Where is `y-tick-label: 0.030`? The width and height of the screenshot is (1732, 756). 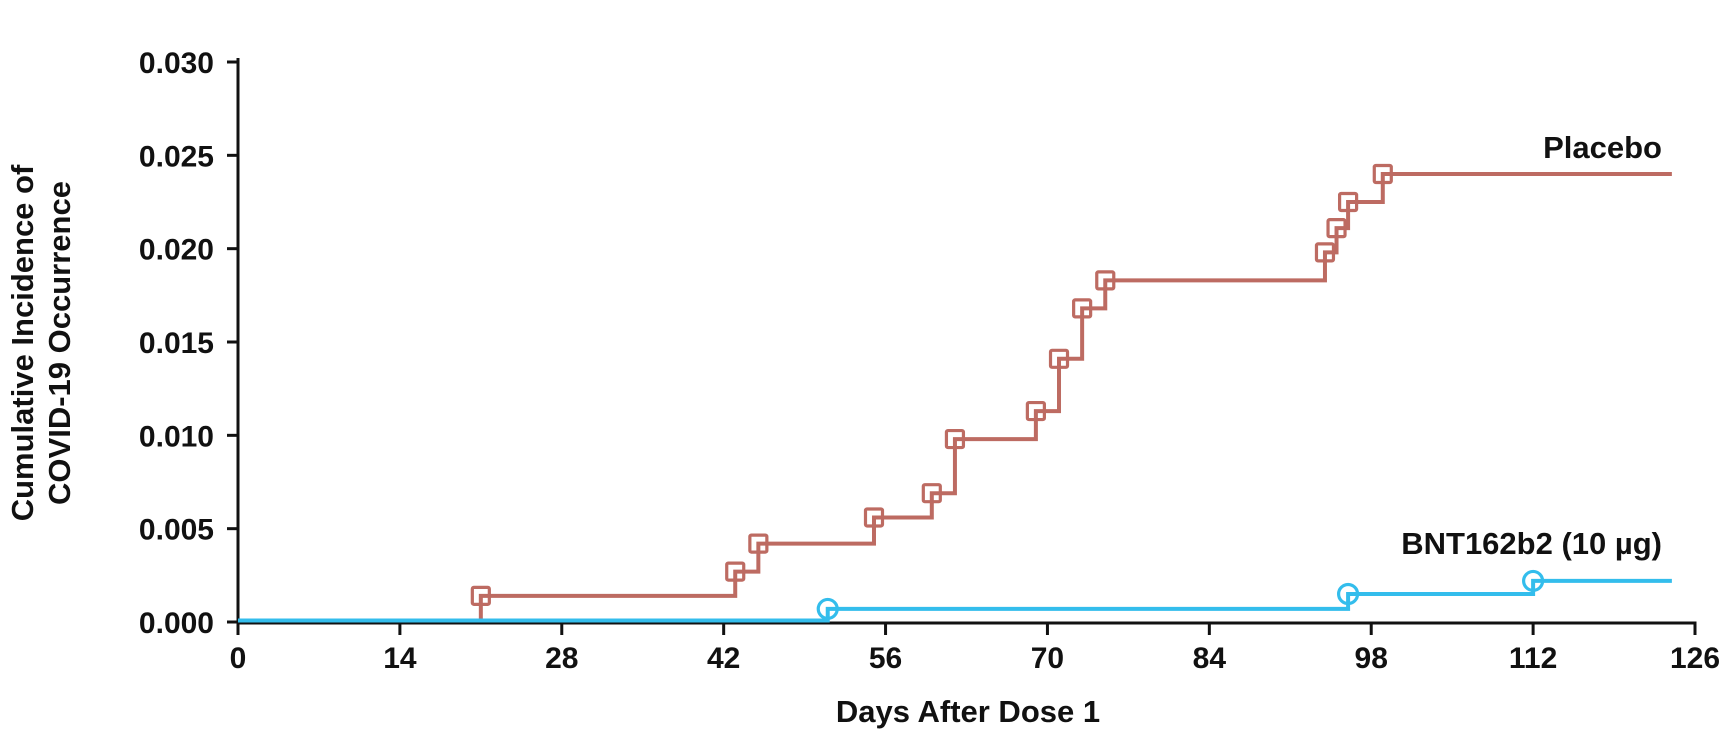
y-tick-label: 0.030 is located at coordinates (176, 63).